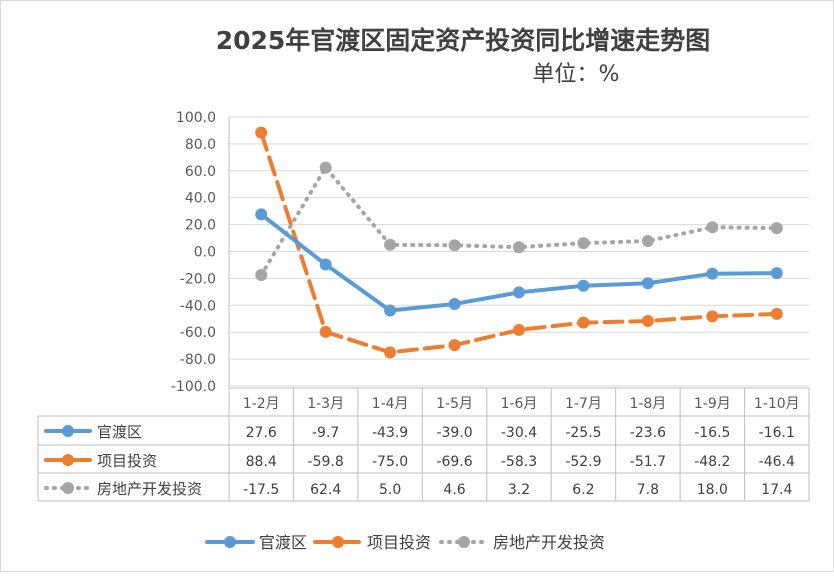 This screenshot has width=834, height=577. Describe the element at coordinates (325, 404) in the screenshot. I see `x-tick-label: 1-3月` at that location.